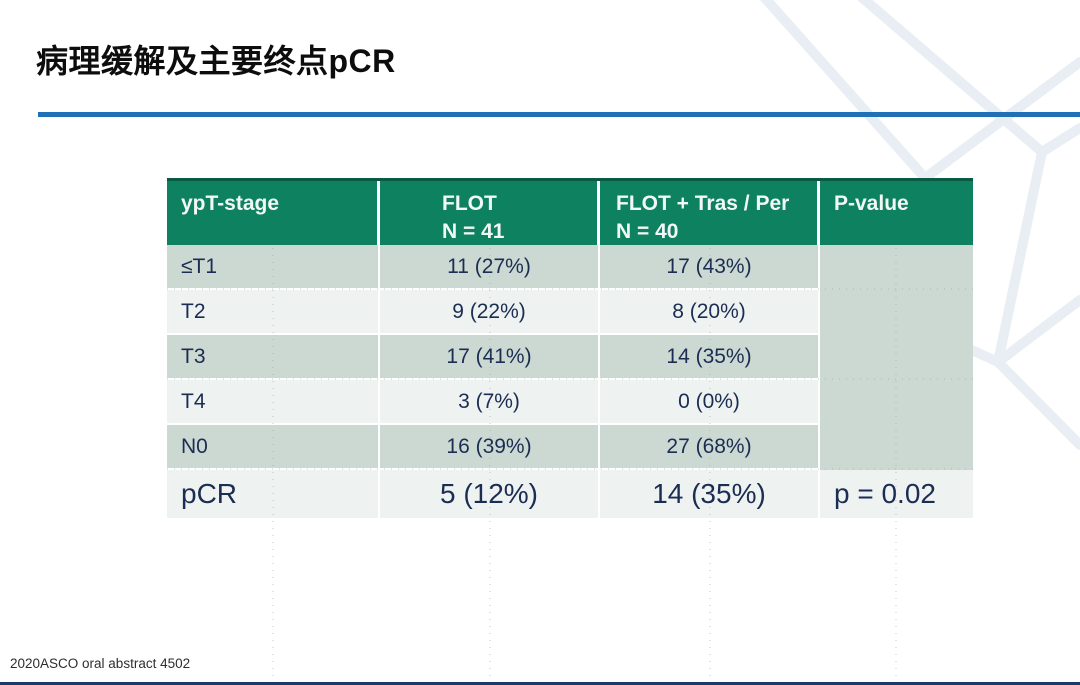  Describe the element at coordinates (896, 494) in the screenshot. I see `cell-p-value: p = 0.02` at that location.